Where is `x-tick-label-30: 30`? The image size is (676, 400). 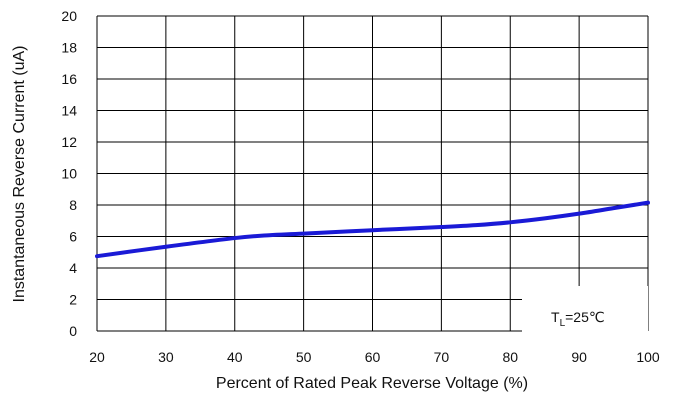 x-tick-label-30: 30 is located at coordinates (166, 357).